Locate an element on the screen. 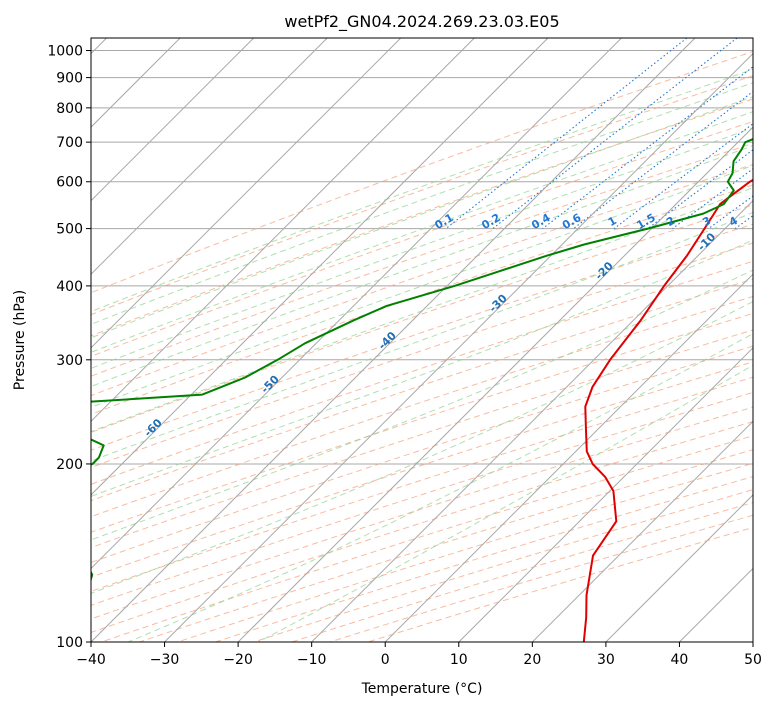 Image resolution: width=775 pixels, height=708 pixels. x-tick-label: 50 is located at coordinates (753, 660).